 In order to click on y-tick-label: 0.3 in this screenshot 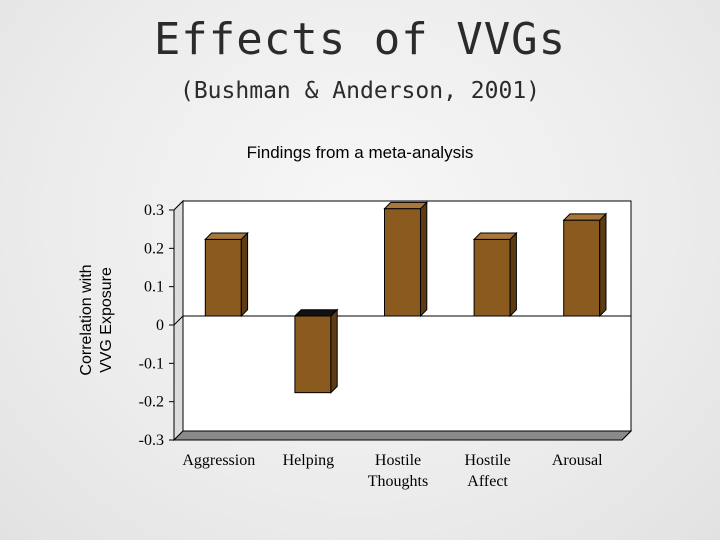, I will do `click(154, 210)`.